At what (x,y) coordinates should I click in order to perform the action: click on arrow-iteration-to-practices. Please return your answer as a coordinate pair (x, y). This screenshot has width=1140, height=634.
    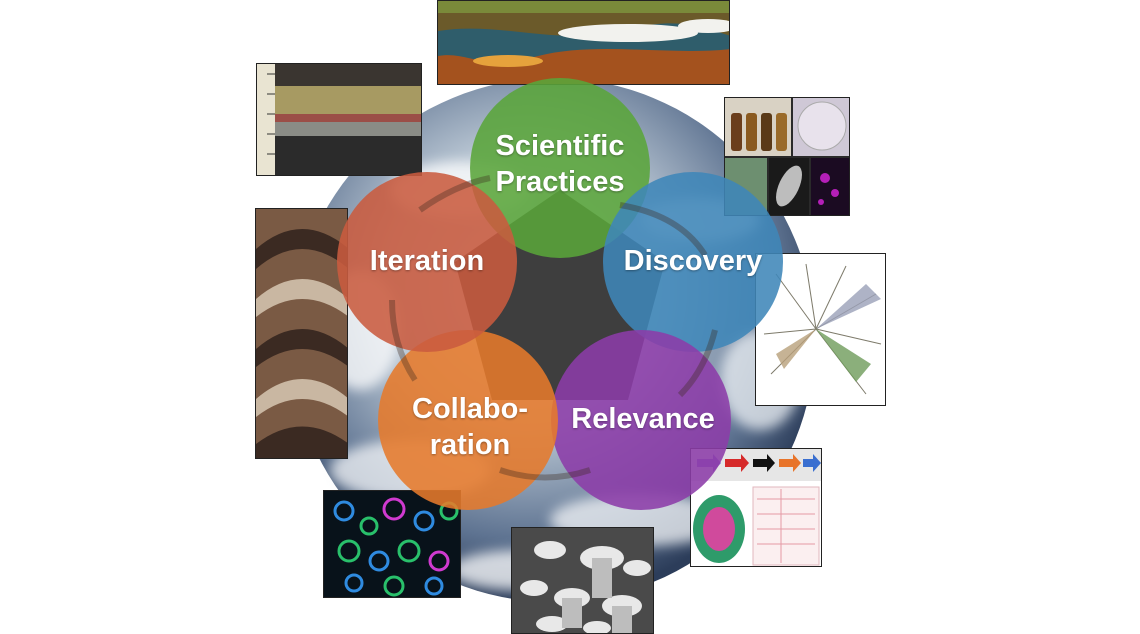
    Looking at the image, I should click on (454, 194).